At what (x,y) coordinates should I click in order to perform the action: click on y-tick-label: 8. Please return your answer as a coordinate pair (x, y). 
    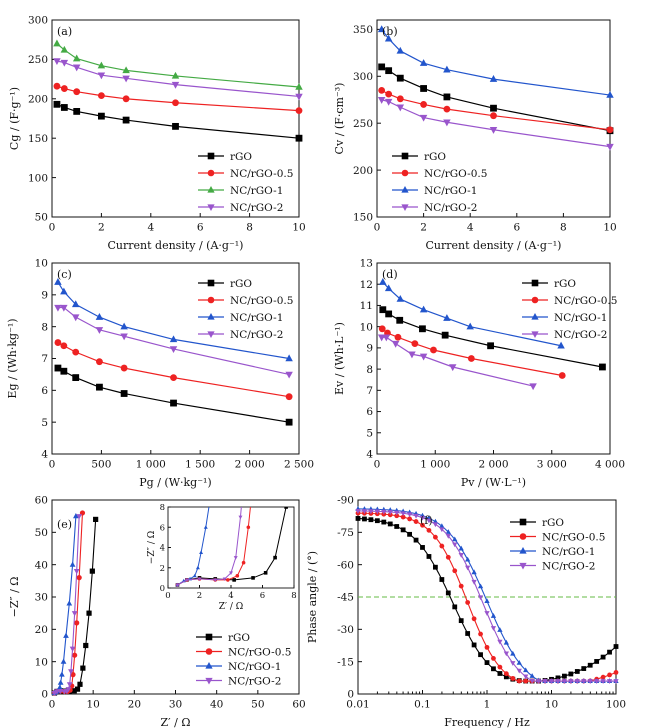
    Looking at the image, I should click on (44, 327).